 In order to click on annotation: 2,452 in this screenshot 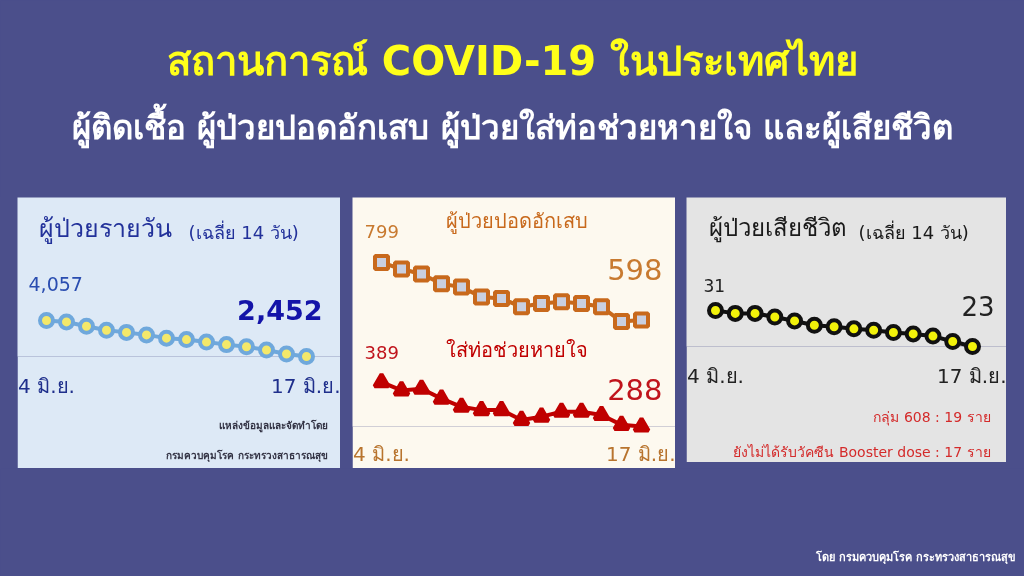, I will do `click(280, 310)`.